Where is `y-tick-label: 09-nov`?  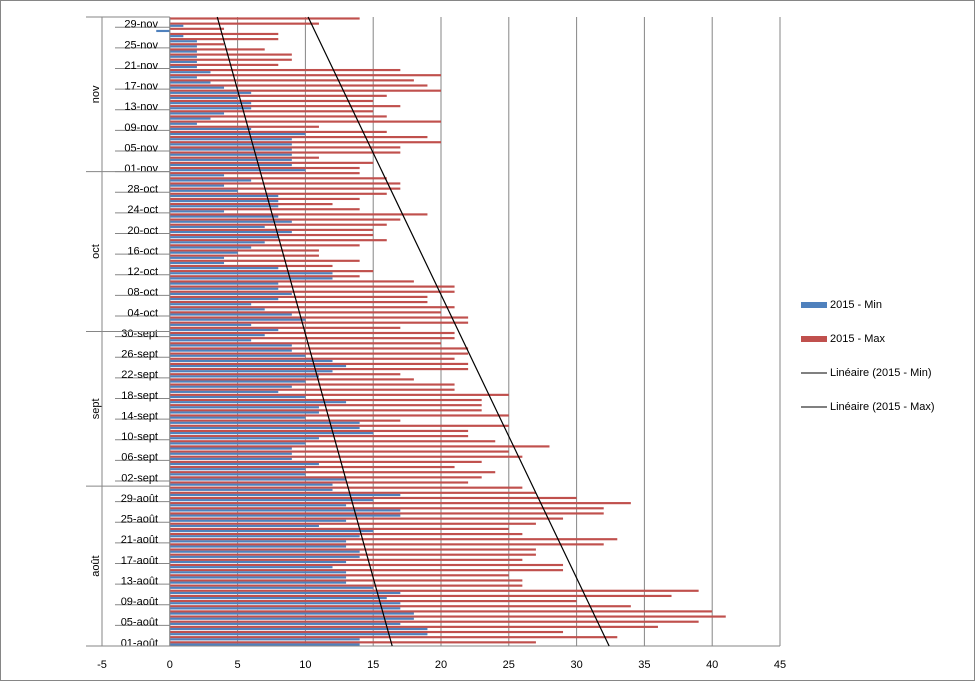 y-tick-label: 09-nov is located at coordinates (141, 128).